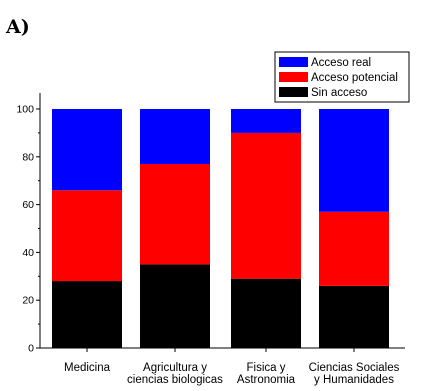  Describe the element at coordinates (31, 349) in the screenshot. I see `y-tick-label-0: 0` at that location.